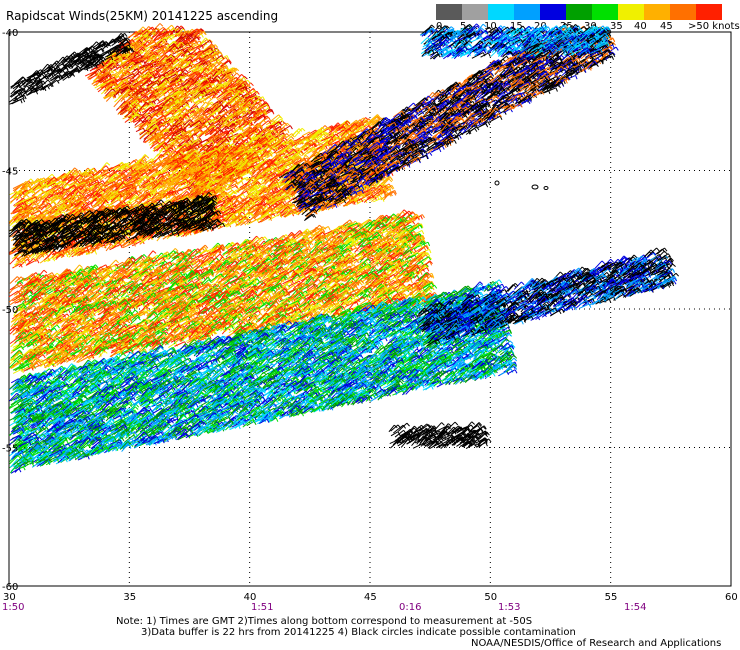  What do you see at coordinates (324, 607) in the screenshot?
I see `time-labels: 1:50 1:51 0:16 1:53 1:54` at bounding box center [324, 607].